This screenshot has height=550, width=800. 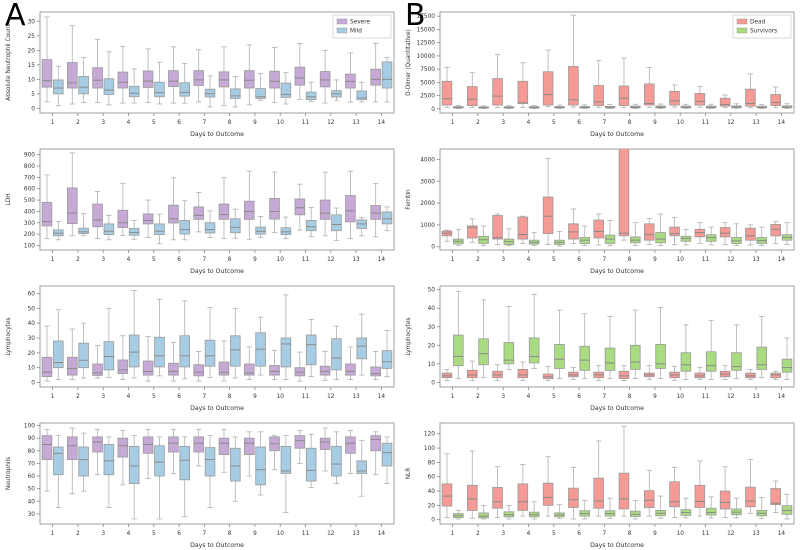 What do you see at coordinates (32, 452) in the screenshot?
I see `y-tick-label: 80` at bounding box center [32, 452].